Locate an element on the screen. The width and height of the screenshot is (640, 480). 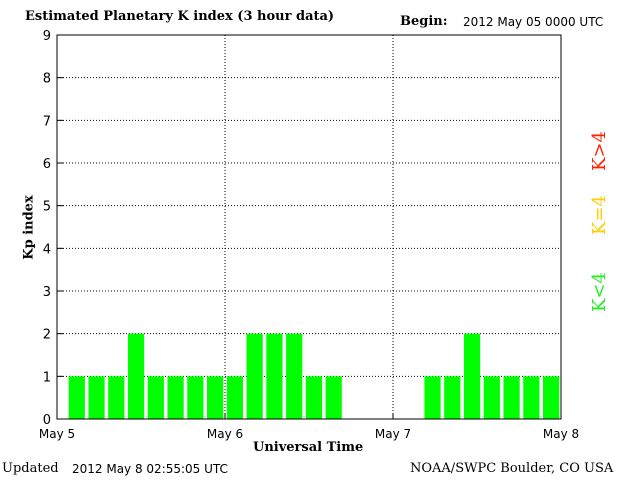
y-tick-label: 2 is located at coordinates (47, 335).